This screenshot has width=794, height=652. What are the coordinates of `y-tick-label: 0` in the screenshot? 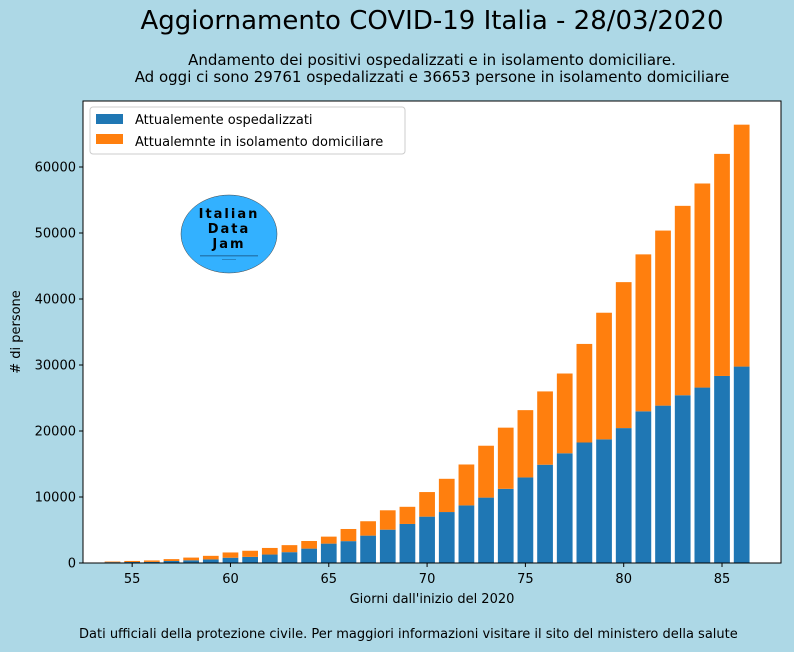 It's located at (72, 564).